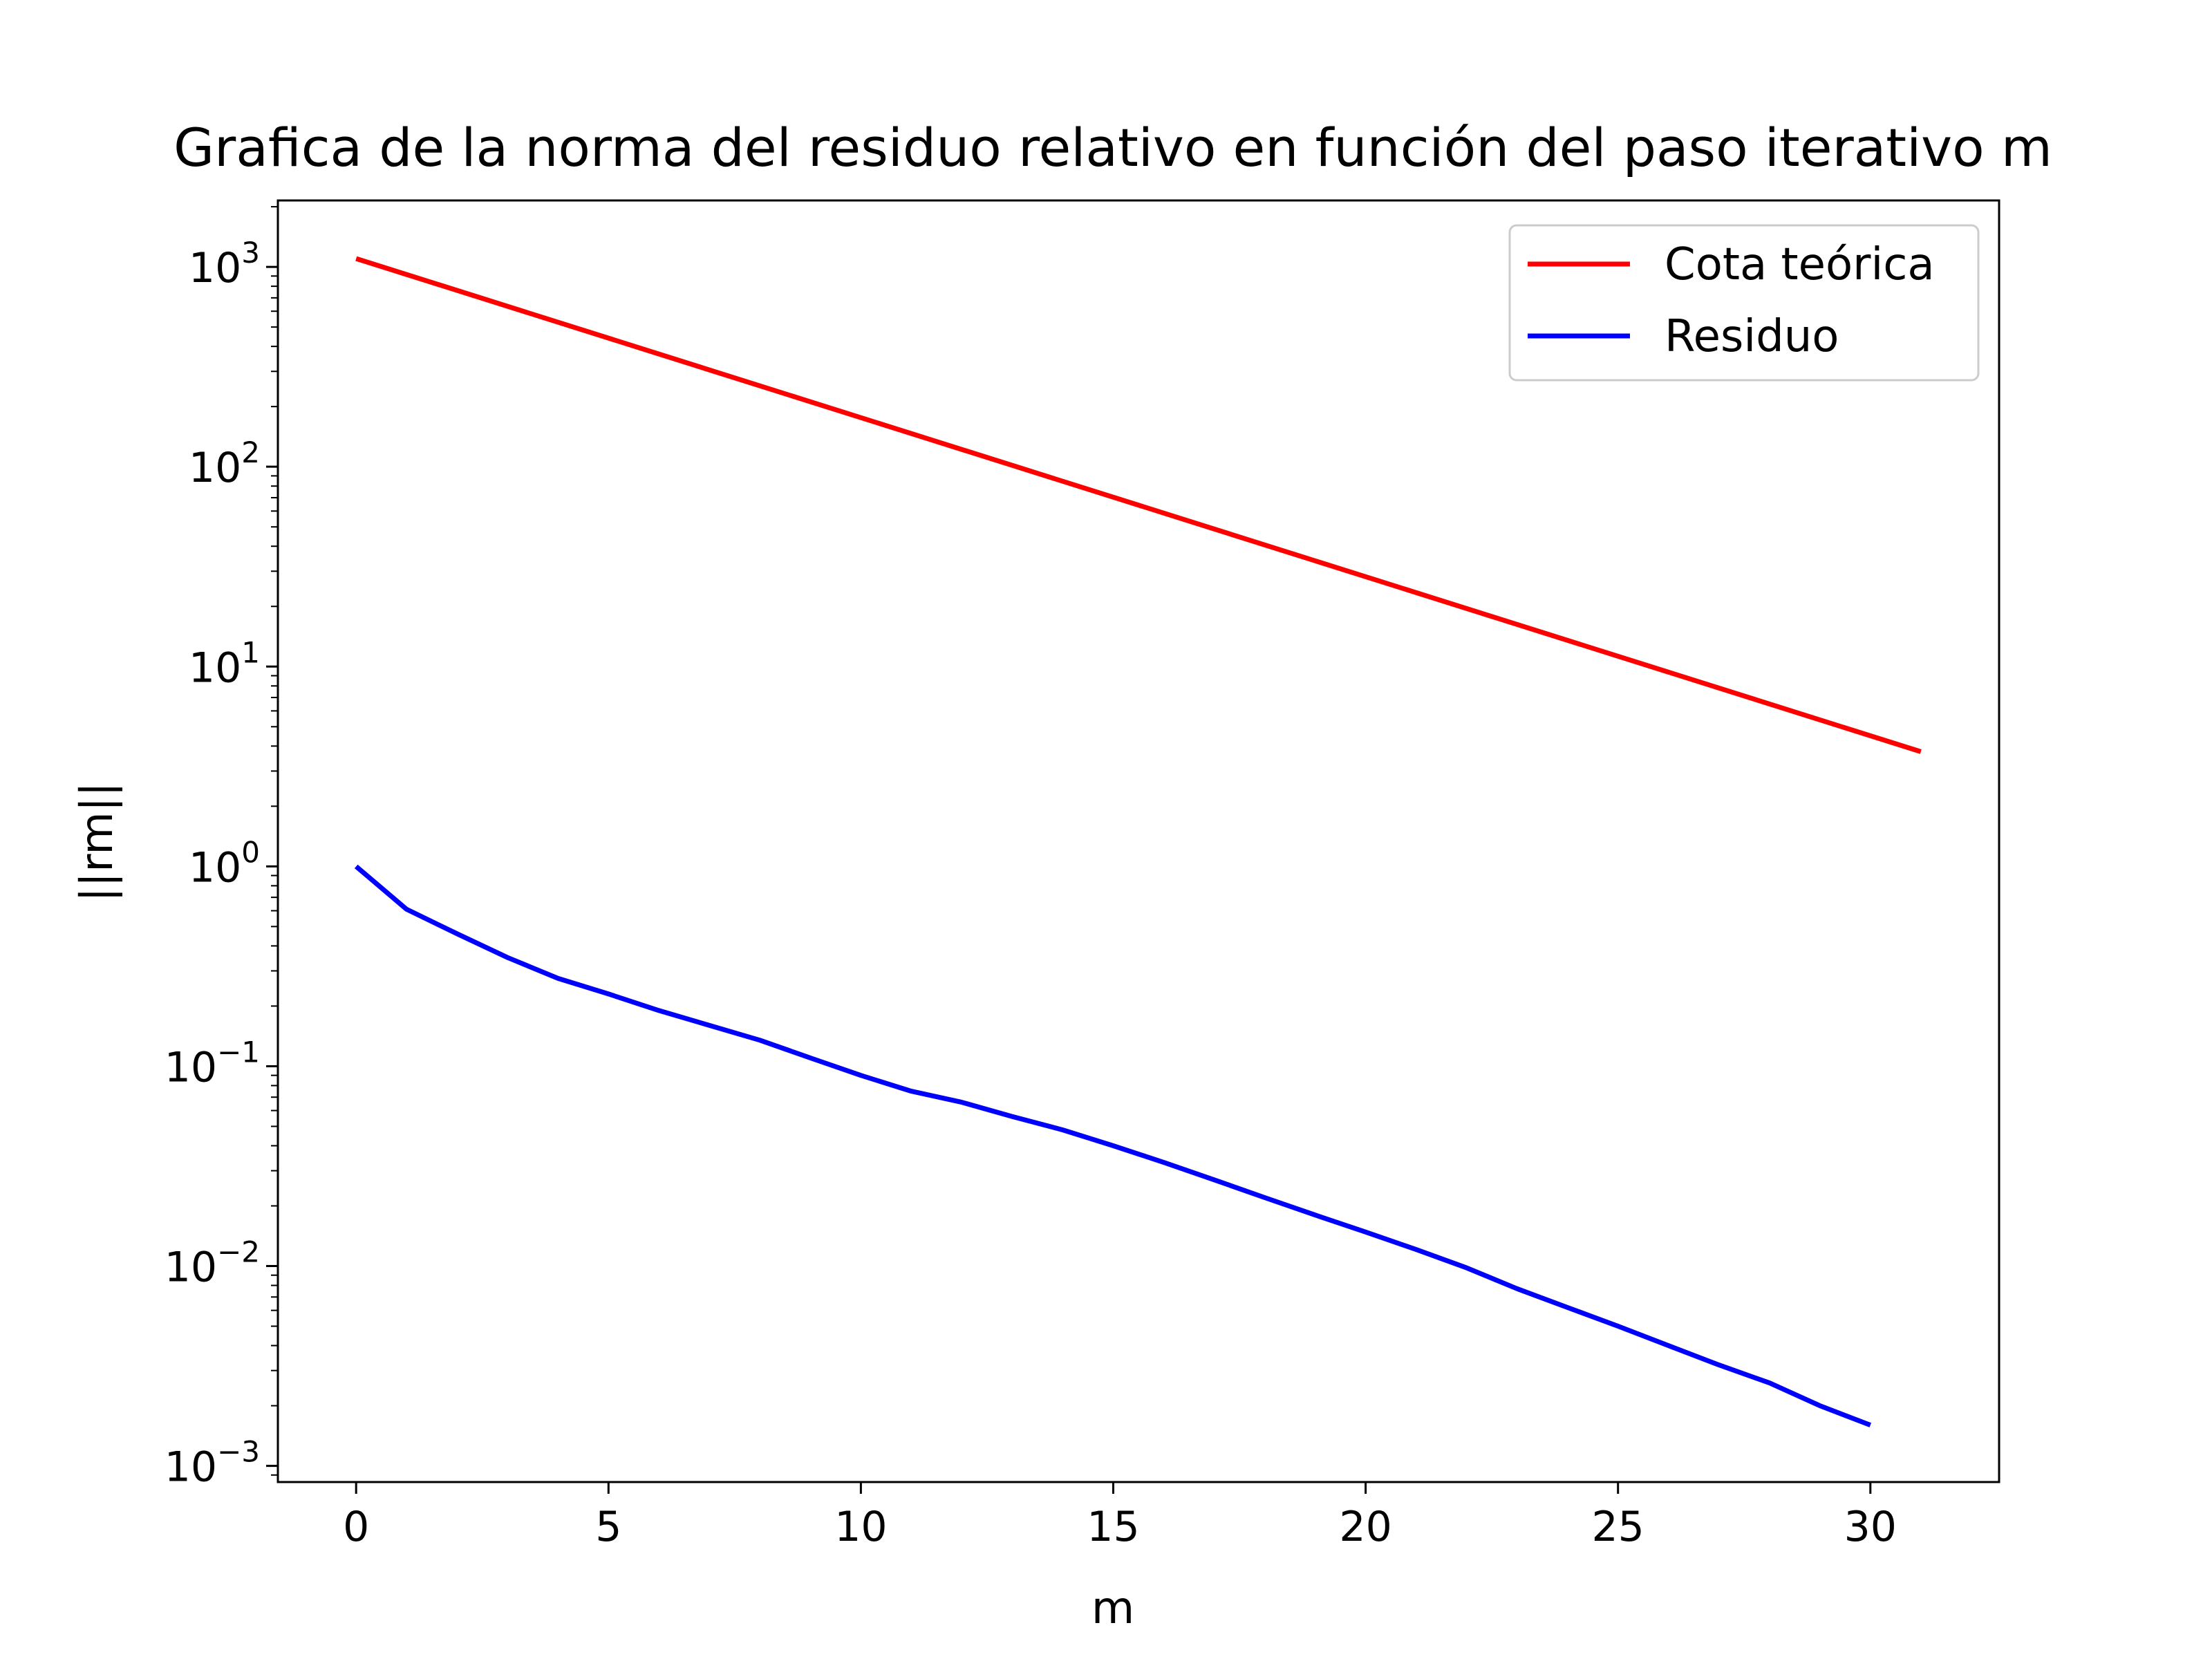  I want to click on y-tick-label: 10³, so click(225, 264).